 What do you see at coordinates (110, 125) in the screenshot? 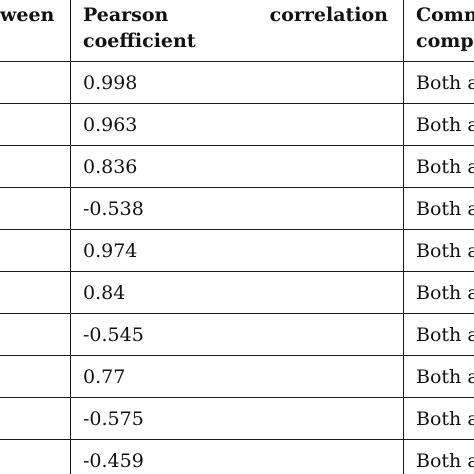
I see `cell-value: 0.963` at bounding box center [110, 125].